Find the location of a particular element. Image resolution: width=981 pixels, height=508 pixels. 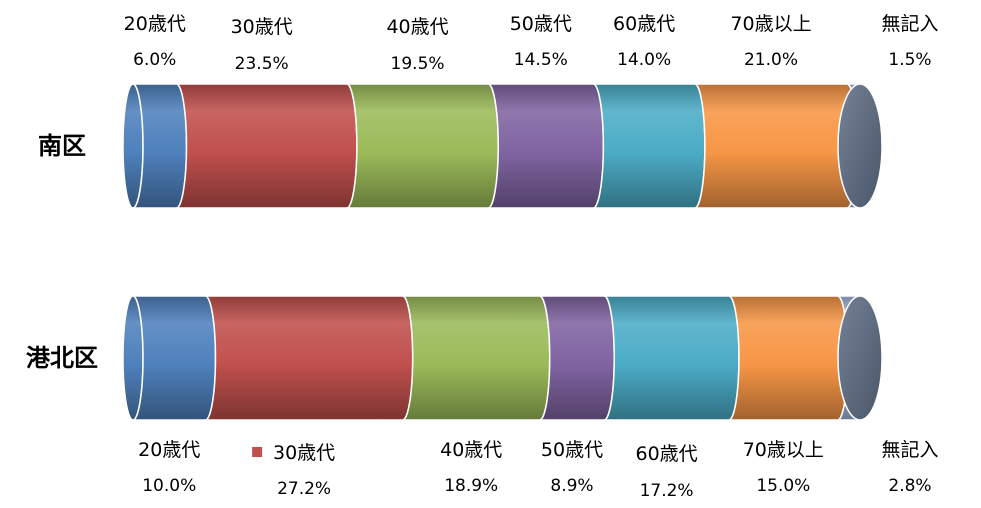

category-label: 港北区 is located at coordinates (62, 358).